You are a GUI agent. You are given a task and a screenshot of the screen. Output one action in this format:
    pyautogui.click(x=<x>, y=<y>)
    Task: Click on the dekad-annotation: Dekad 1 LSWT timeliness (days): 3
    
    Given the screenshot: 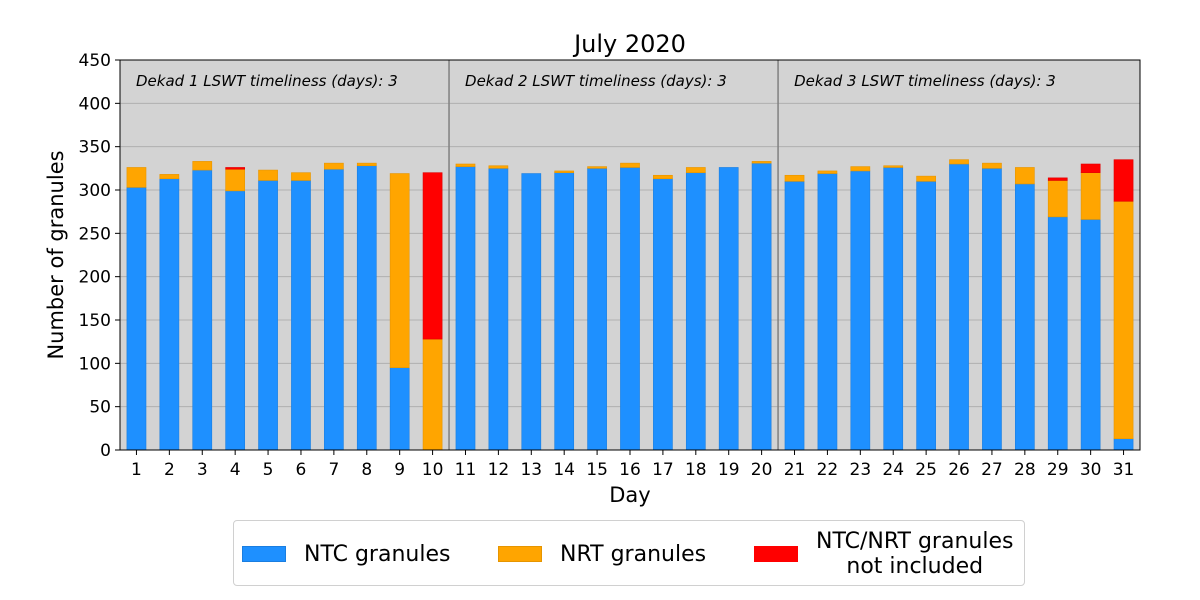 What is the action you would take?
    pyautogui.click(x=267, y=81)
    